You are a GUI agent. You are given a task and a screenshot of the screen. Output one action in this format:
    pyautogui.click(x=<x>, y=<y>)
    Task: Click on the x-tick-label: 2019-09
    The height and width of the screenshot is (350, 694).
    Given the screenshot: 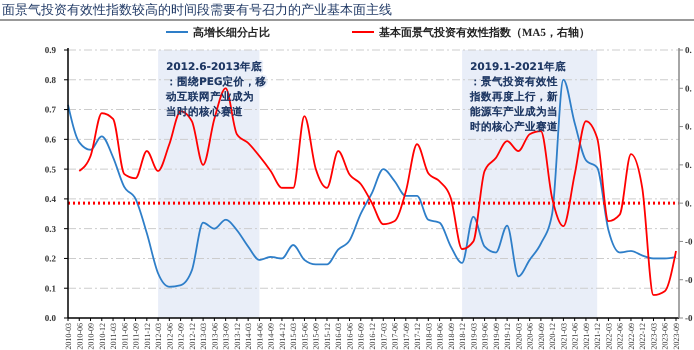 What is the action you would take?
    pyautogui.click(x=496, y=336)
    